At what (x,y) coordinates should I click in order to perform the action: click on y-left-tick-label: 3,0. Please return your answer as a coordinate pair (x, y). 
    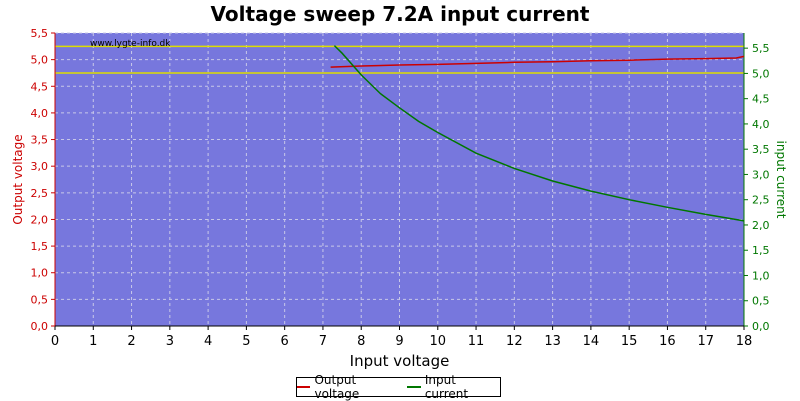
    Looking at the image, I should click on (40, 166).